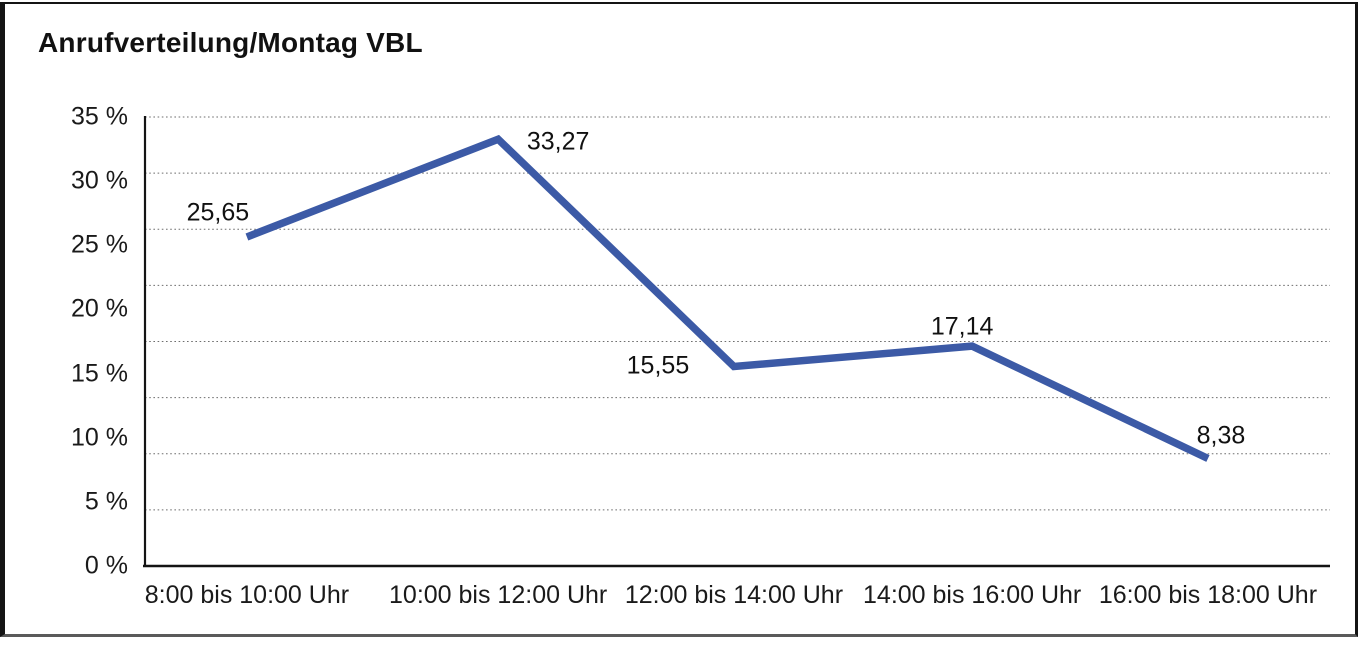 The width and height of the screenshot is (1363, 646). Describe the element at coordinates (962, 326) in the screenshot. I see `value-label: 17,14` at that location.